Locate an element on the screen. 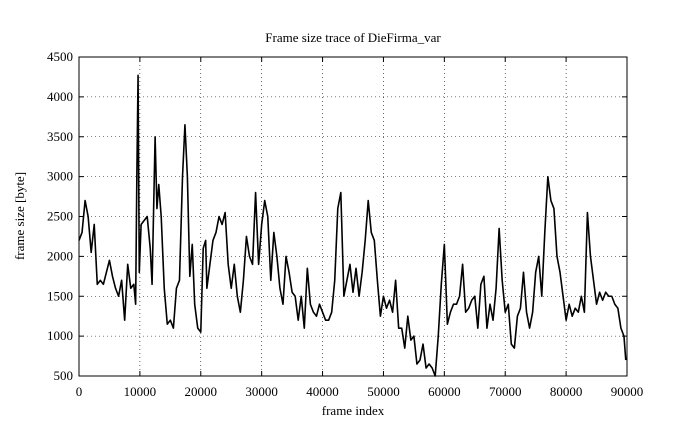  x-axis-label: frame index is located at coordinates (353, 410).